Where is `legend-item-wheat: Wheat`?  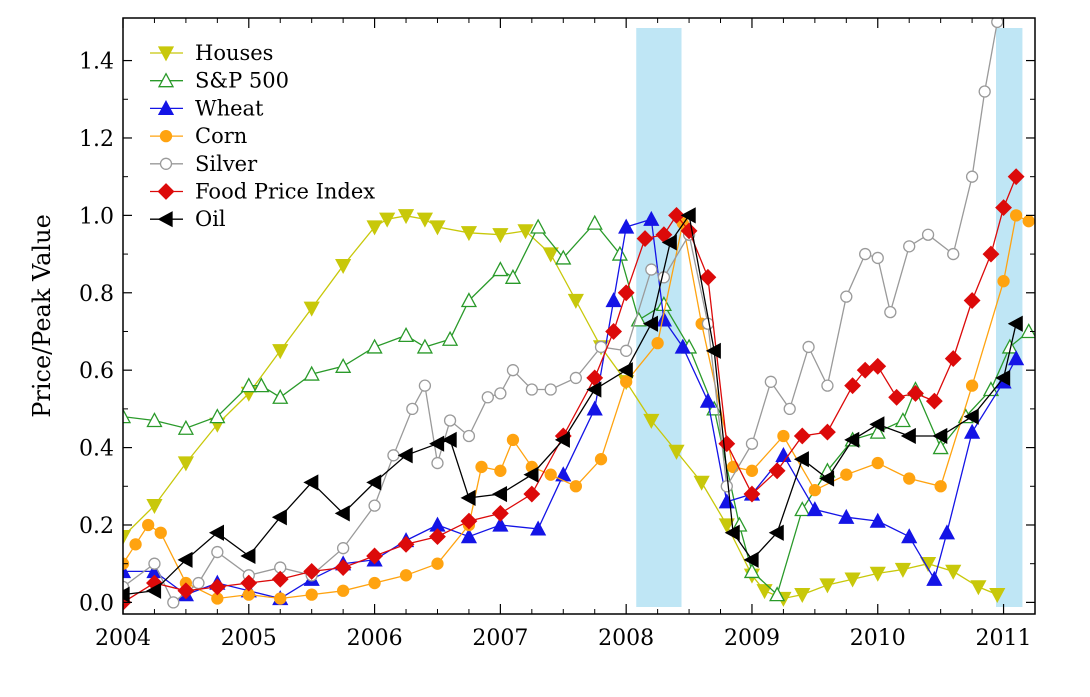
legend-item-wheat: Wheat is located at coordinates (207, 108).